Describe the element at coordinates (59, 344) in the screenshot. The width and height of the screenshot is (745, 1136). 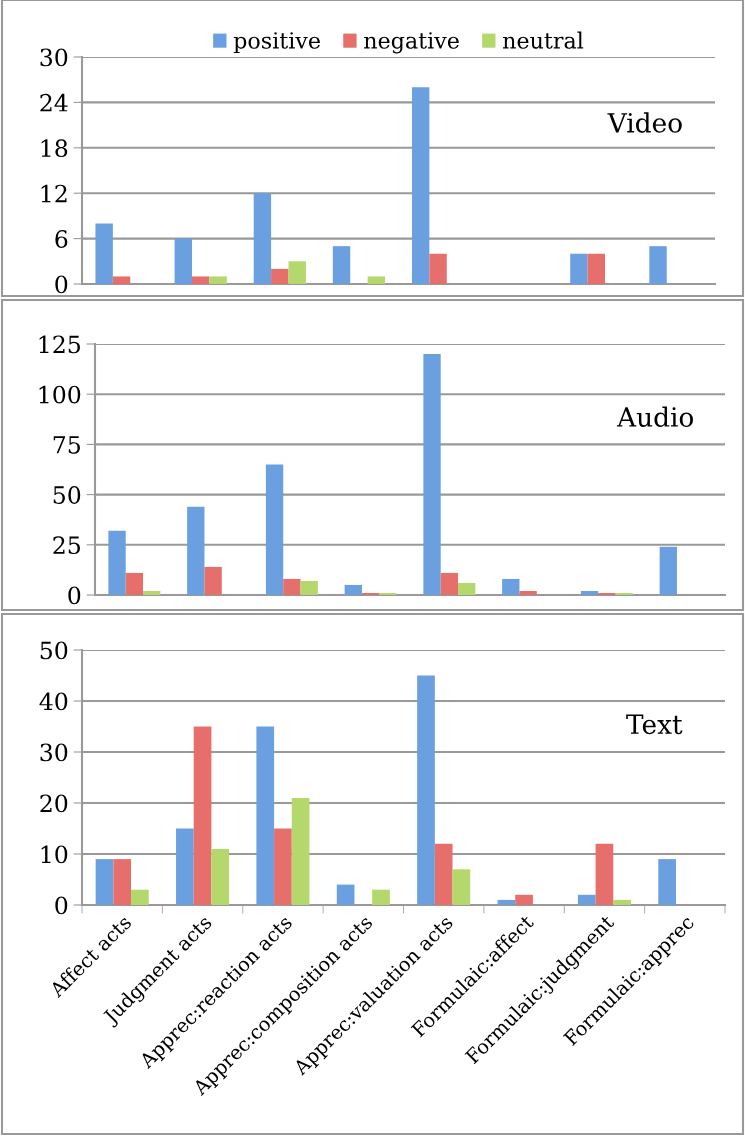
I see `y-tick-label: 125` at that location.